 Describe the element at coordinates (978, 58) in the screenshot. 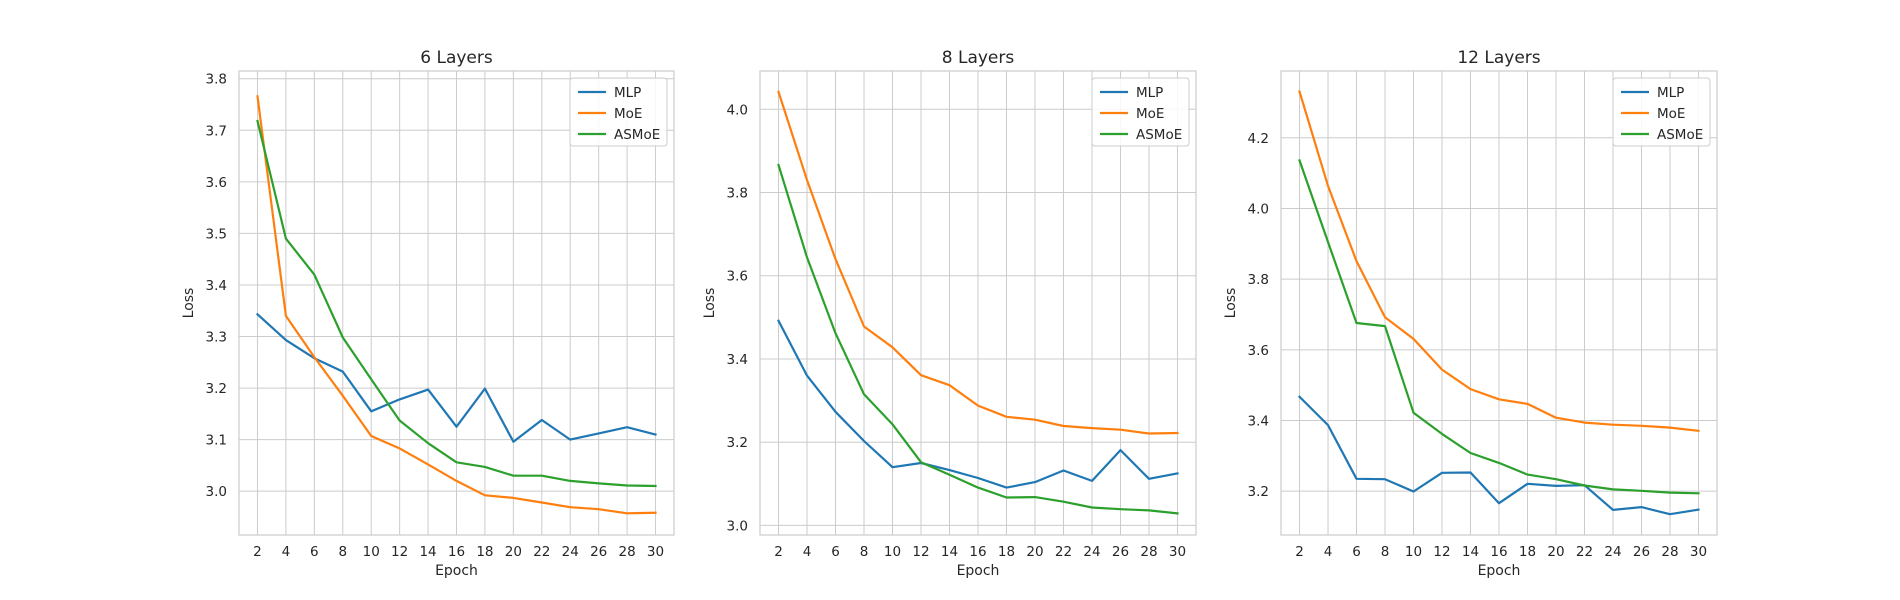

I see `chart-title: 8 Layers` at that location.